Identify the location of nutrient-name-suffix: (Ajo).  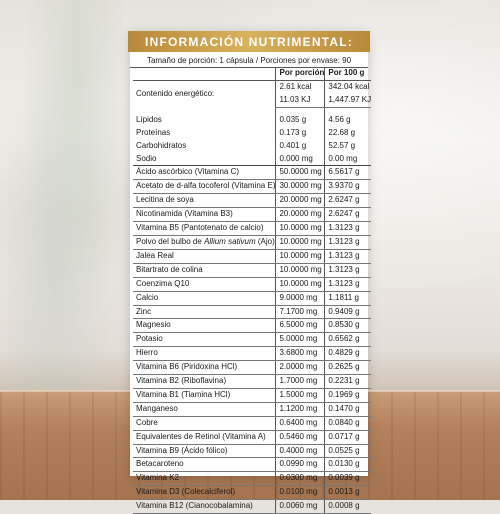
(265, 241).